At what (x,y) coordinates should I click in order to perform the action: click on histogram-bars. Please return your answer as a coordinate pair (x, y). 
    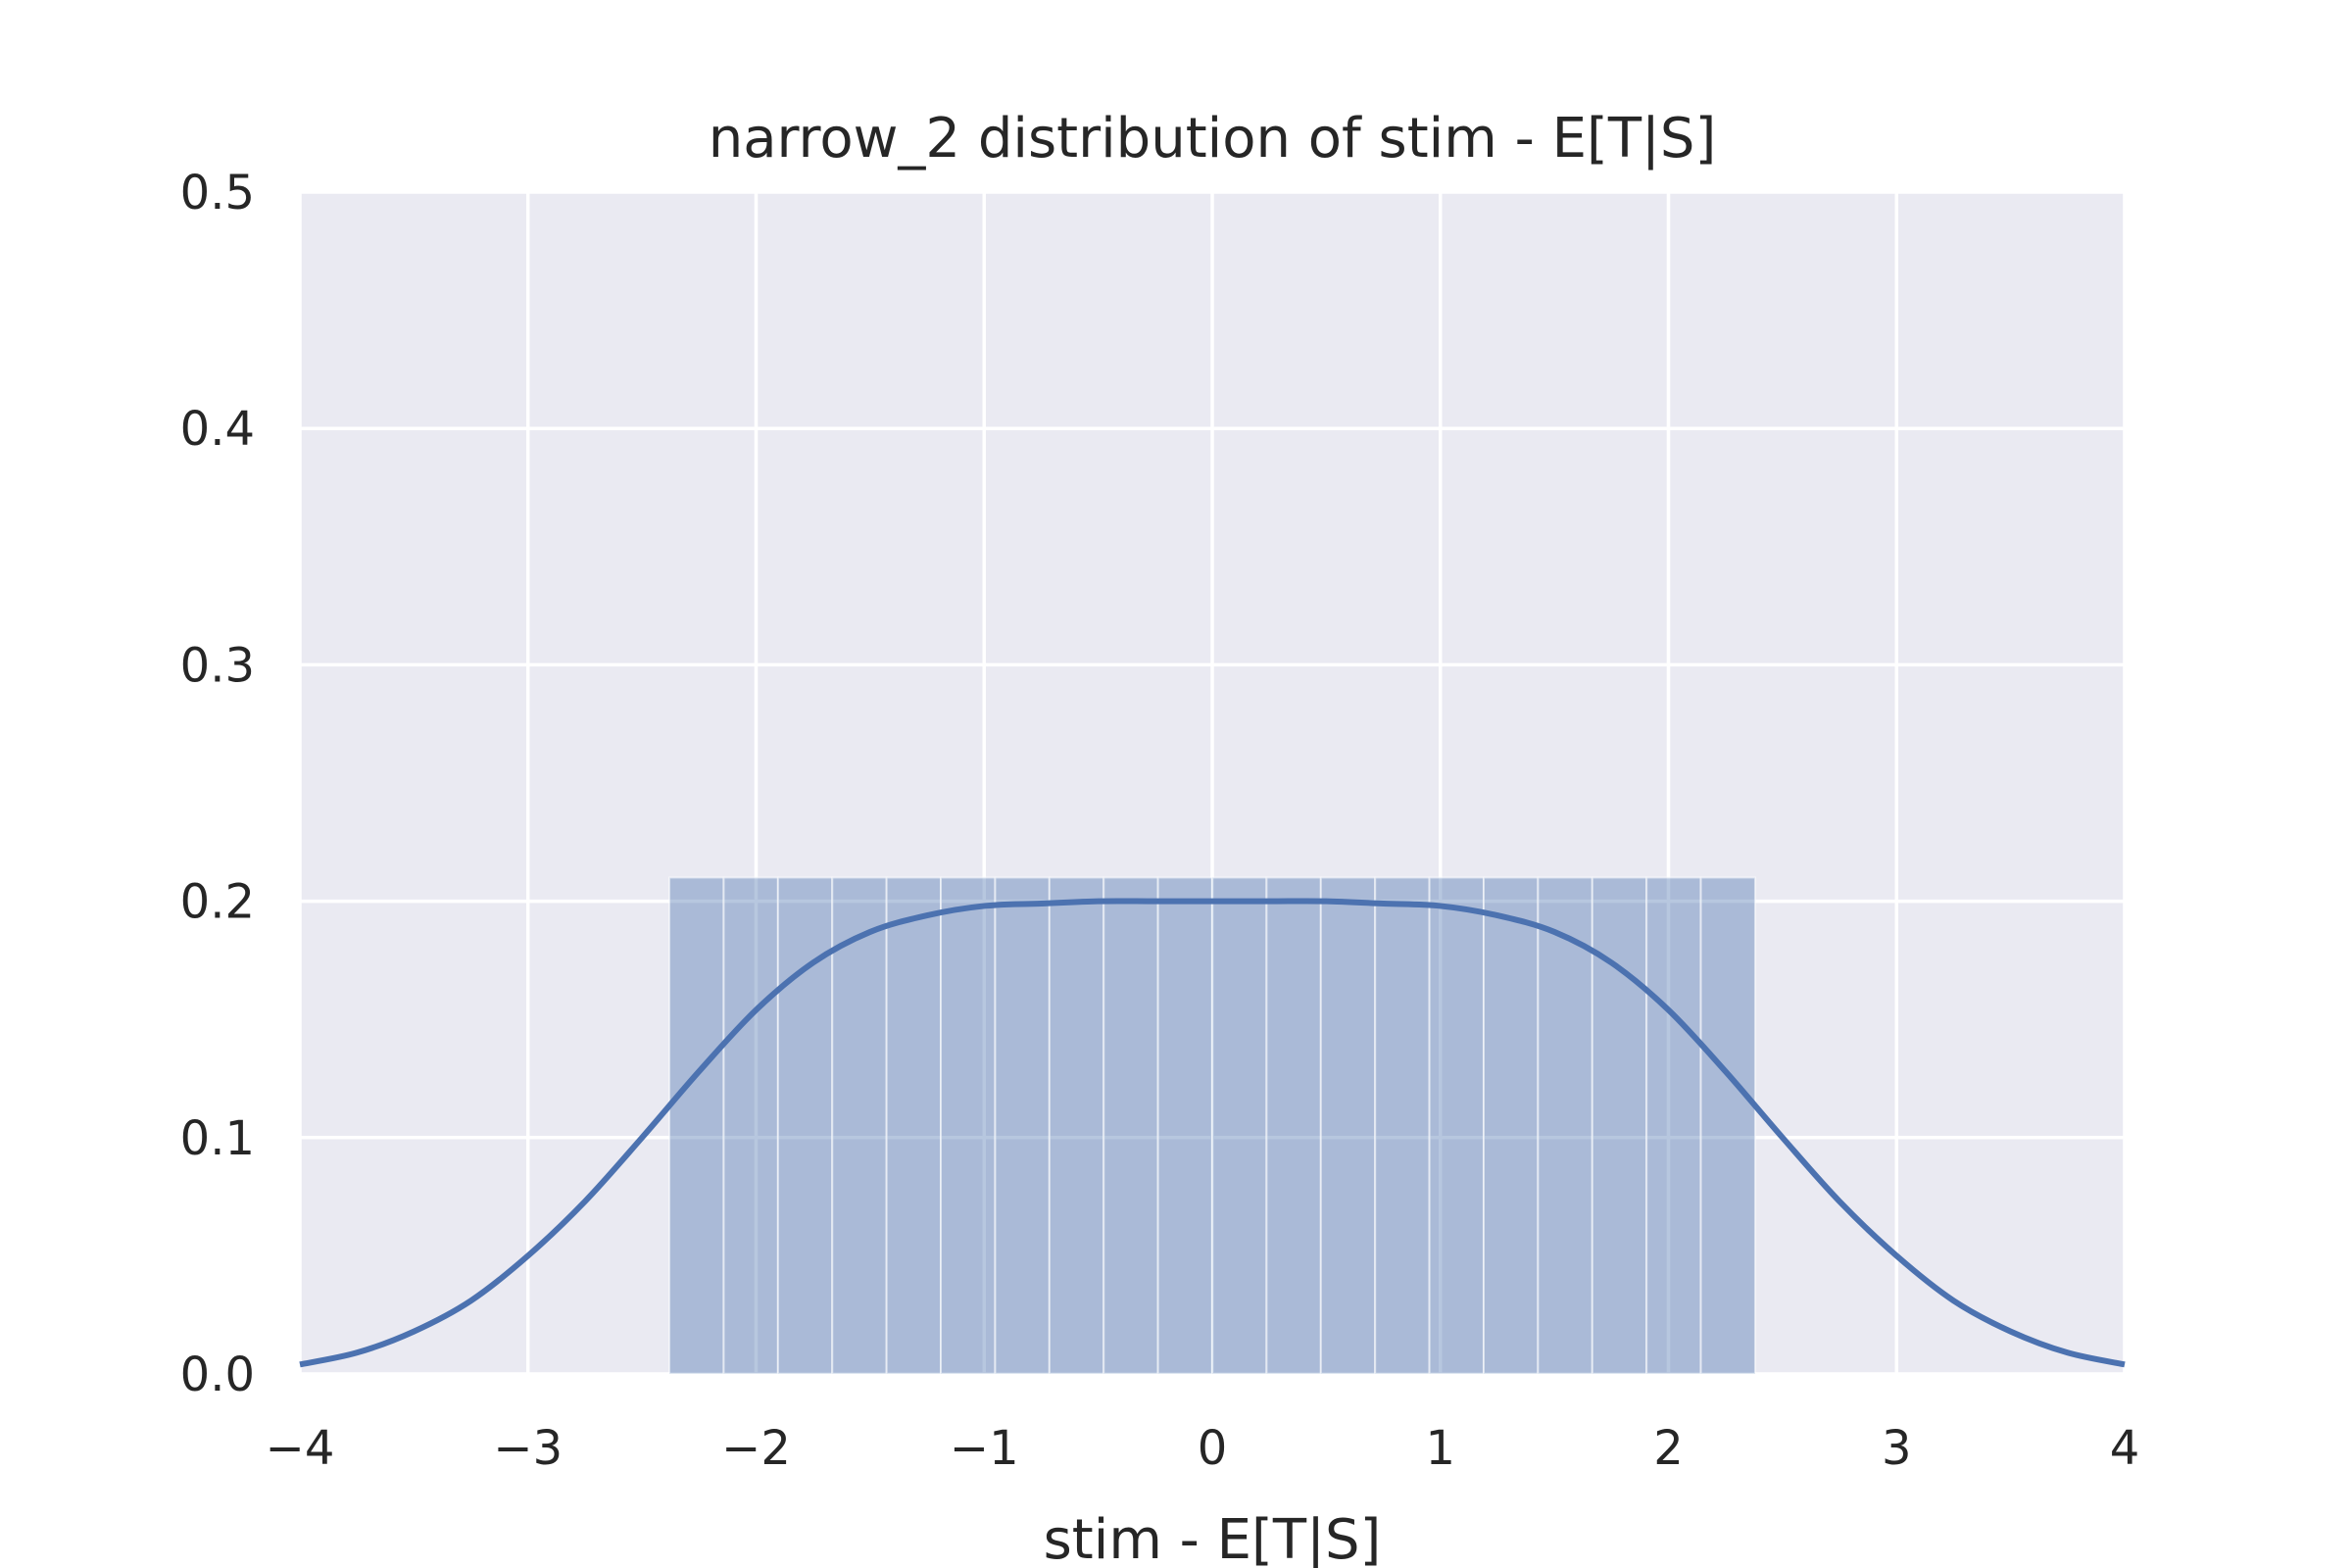
    Looking at the image, I should click on (1212, 1125).